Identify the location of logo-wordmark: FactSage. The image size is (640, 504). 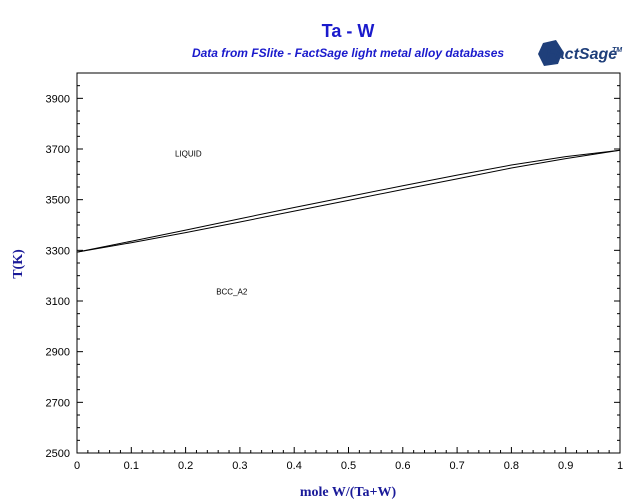
(581, 54).